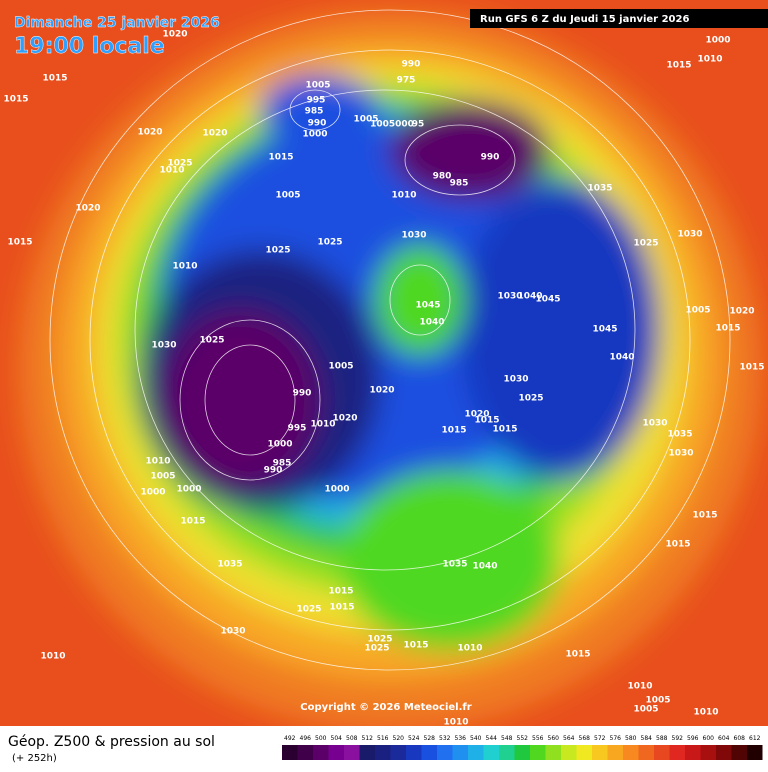 The width and height of the screenshot is (768, 772). I want to click on scale-label: 596, so click(693, 738).